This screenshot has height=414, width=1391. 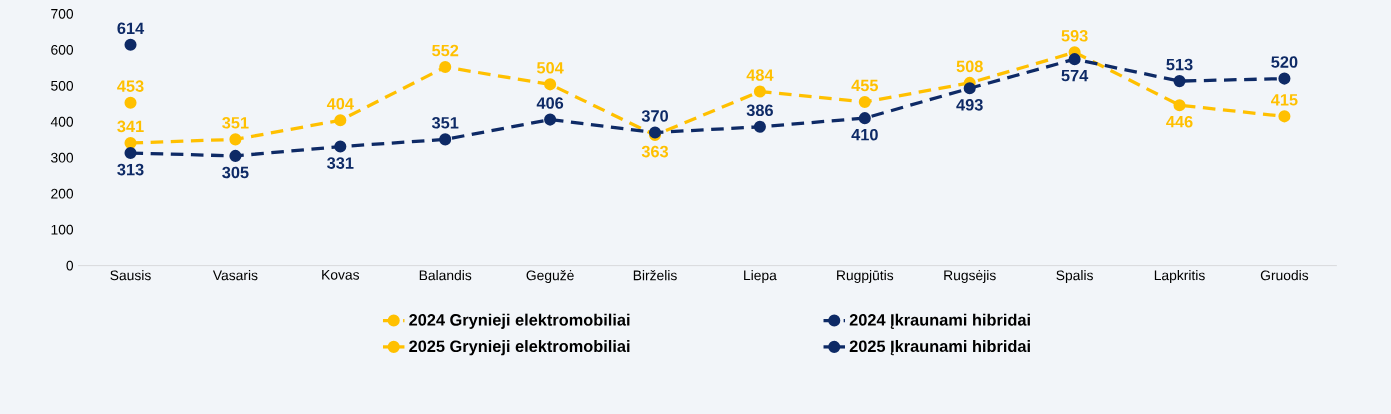 I want to click on data-label: 484, so click(x=760, y=75).